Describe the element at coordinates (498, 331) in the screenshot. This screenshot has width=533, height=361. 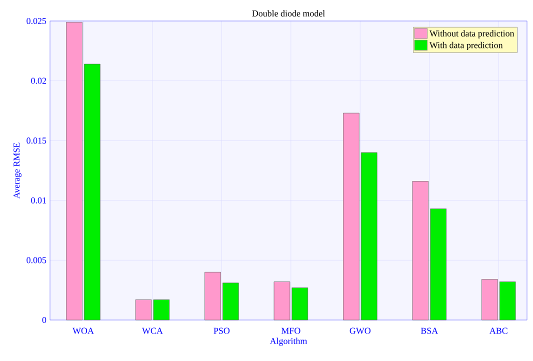
I see `x-tick-label: ABC` at that location.